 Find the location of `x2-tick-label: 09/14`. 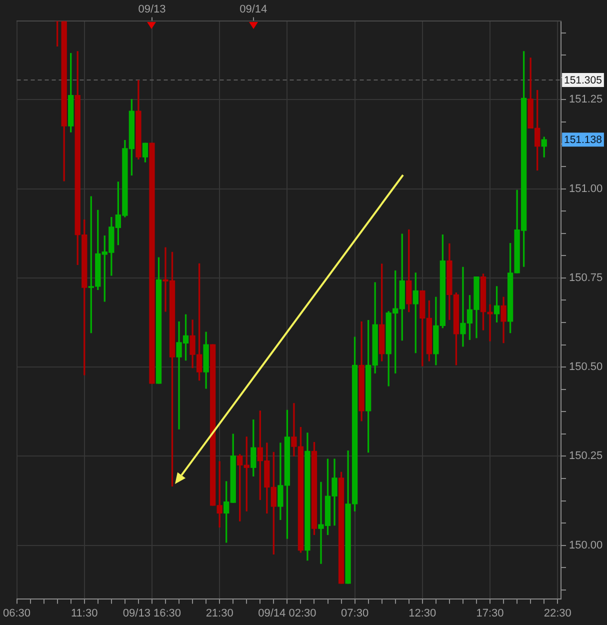

x2-tick-label: 09/14 is located at coordinates (254, 10).